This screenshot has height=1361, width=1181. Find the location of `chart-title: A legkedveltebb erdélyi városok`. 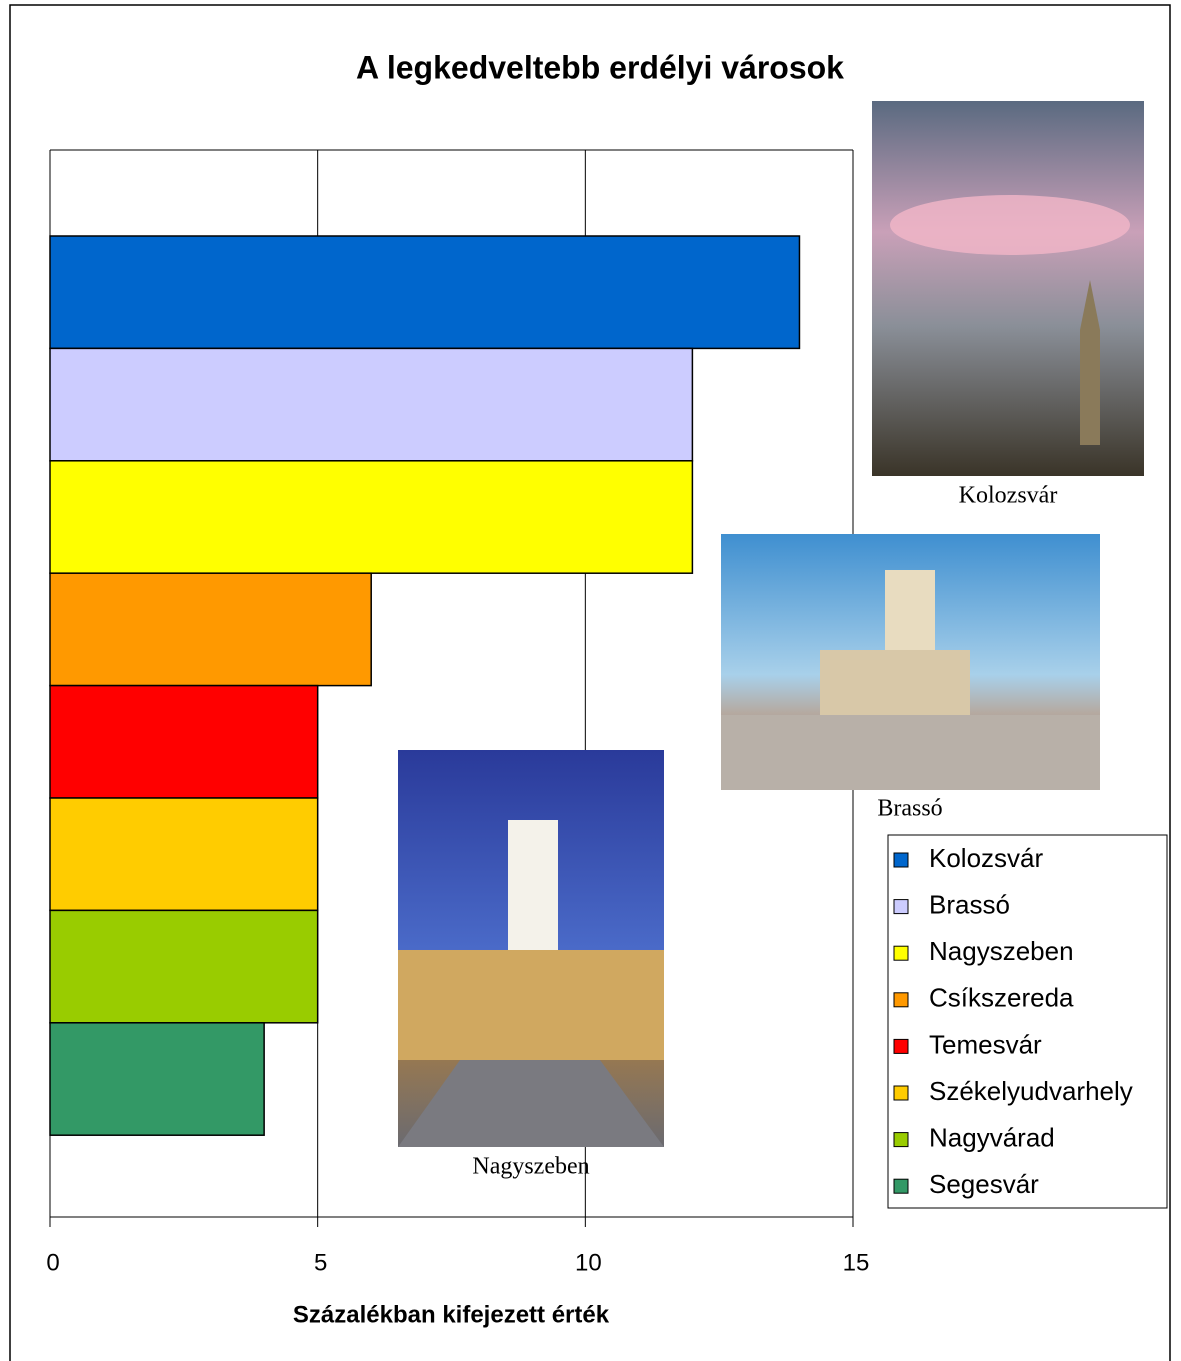

chart-title: A legkedveltebb erdélyi városok is located at coordinates (600, 67).